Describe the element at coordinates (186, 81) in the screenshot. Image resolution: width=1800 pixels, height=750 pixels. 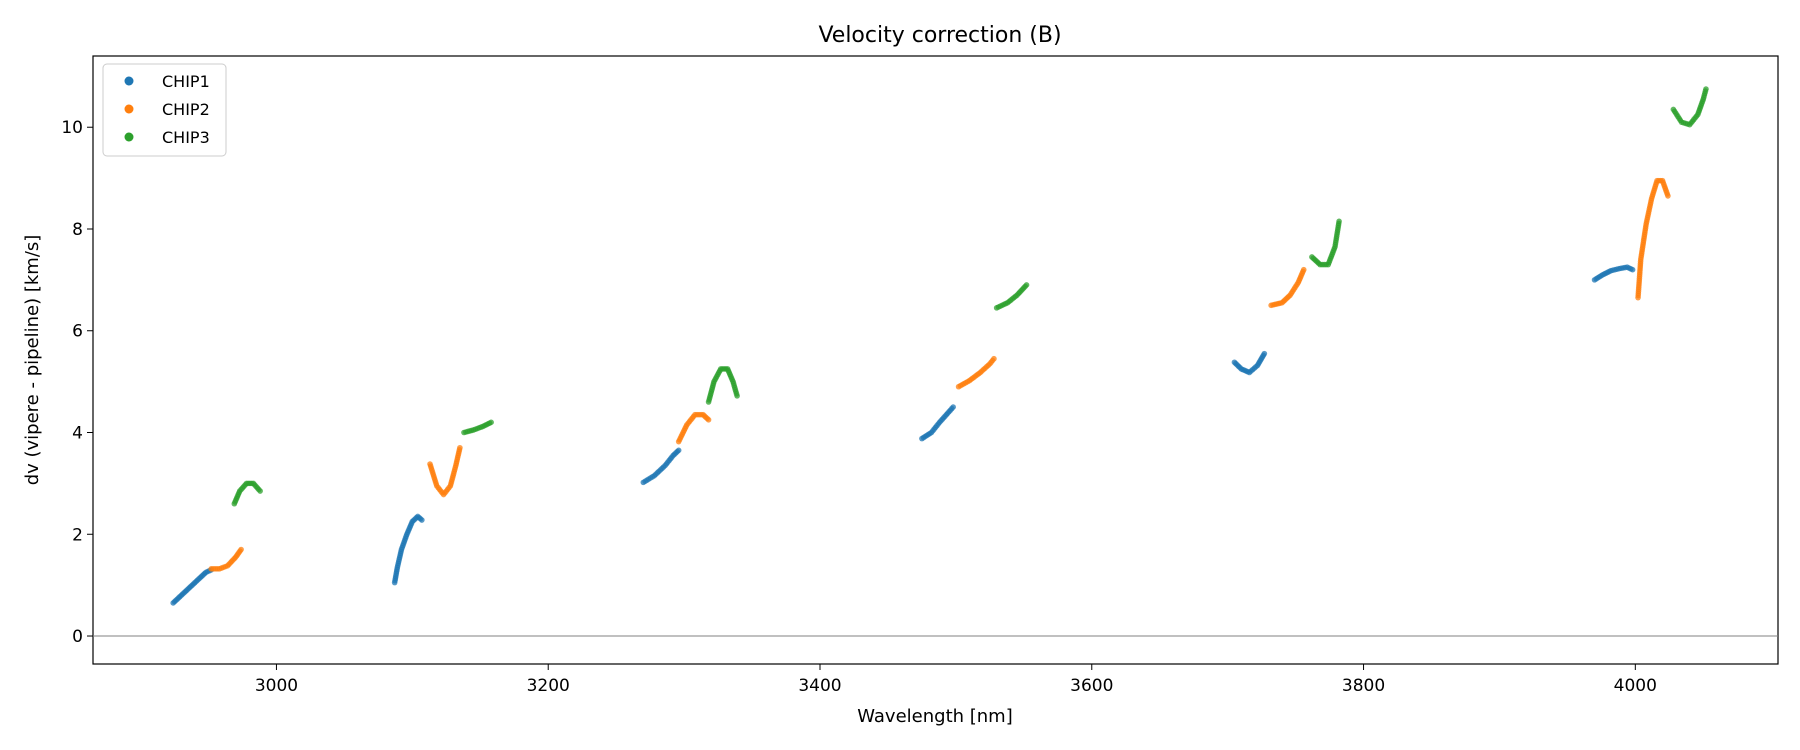
I see `legend-label-chip1: CHIP1` at that location.